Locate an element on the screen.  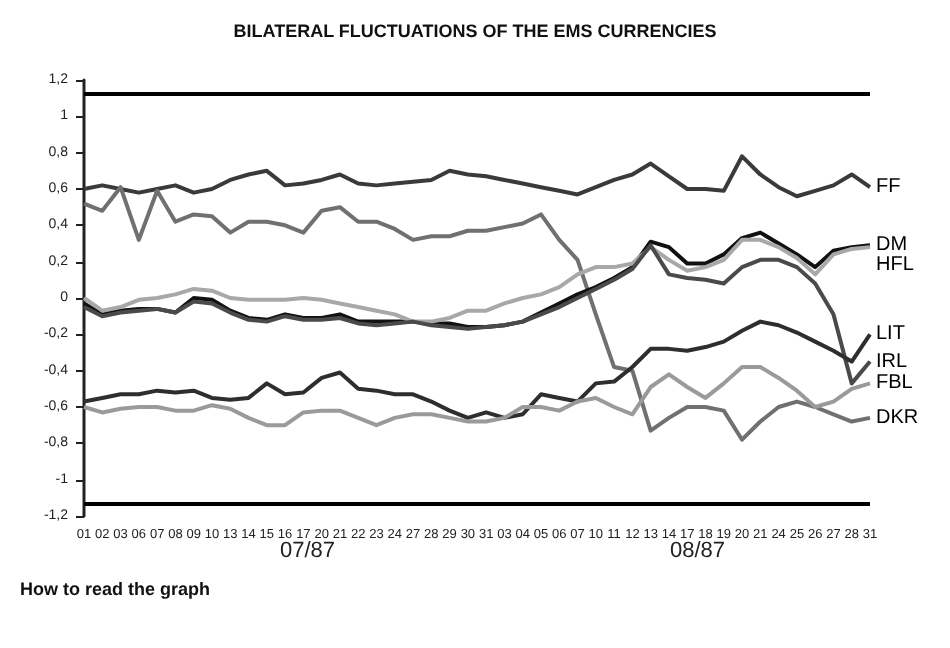
series-label: DM is located at coordinates (892, 245).